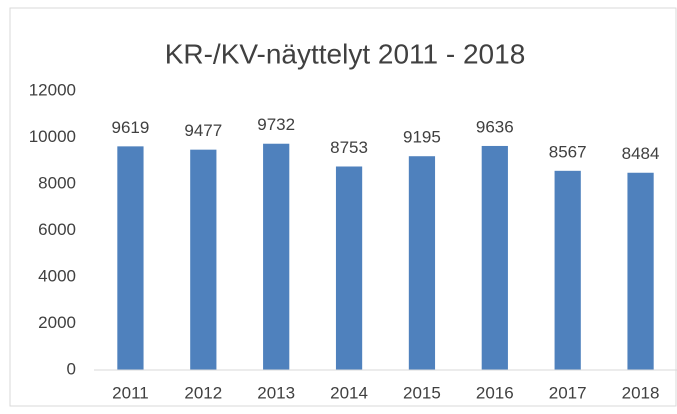 The height and width of the screenshot is (414, 677). I want to click on y-tick-label: 4000, so click(57, 275).